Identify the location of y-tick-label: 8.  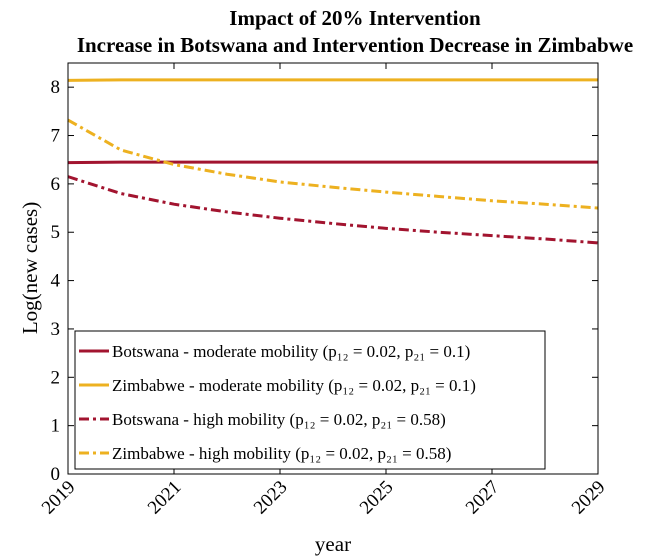
(56, 87).